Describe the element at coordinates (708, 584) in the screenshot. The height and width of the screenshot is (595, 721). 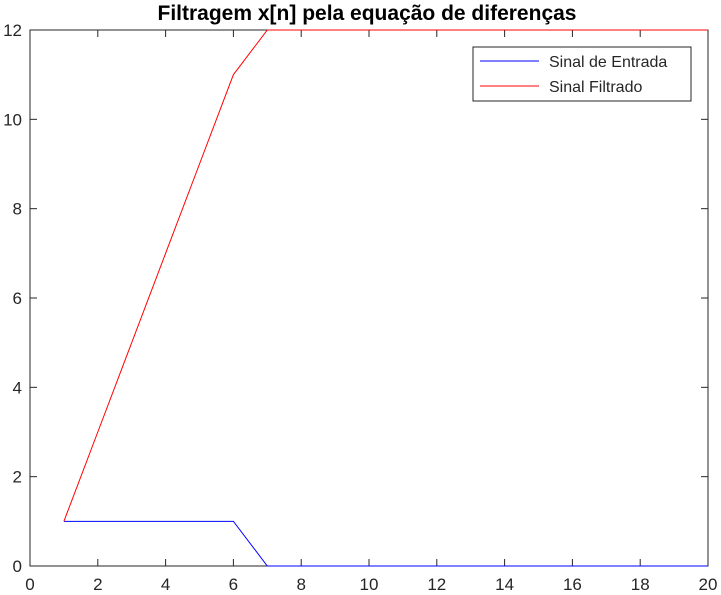
I see `x-tick-label: 20` at that location.